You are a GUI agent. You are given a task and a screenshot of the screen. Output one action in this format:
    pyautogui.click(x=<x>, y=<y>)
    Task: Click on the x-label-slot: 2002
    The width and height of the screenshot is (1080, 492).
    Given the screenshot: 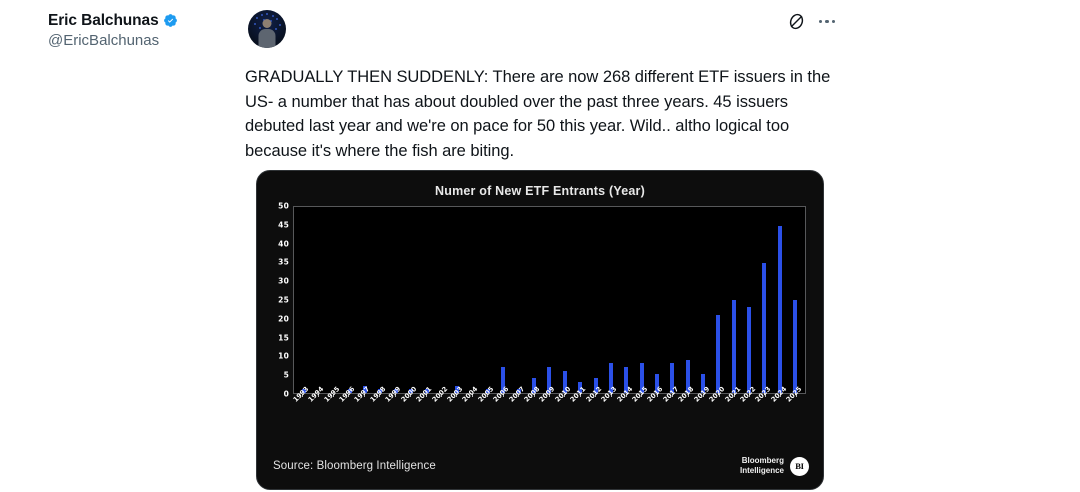 What is the action you would take?
    pyautogui.click(x=439, y=403)
    